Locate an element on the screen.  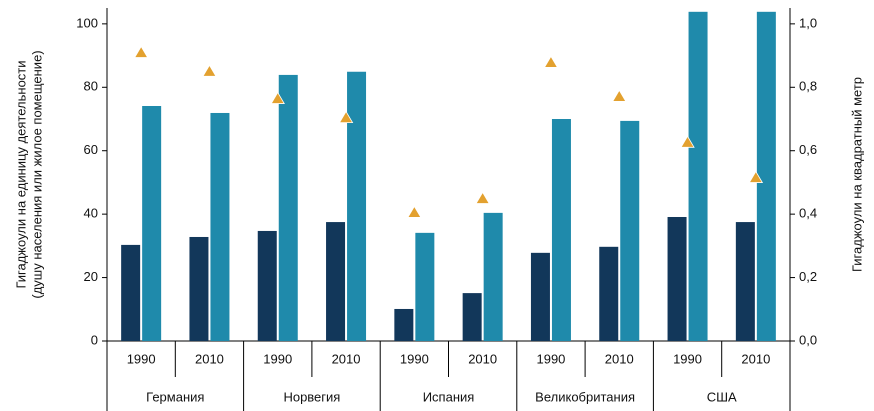
y2-axis-label: Гигаджоули на квадратный метр is located at coordinates (856, 174).